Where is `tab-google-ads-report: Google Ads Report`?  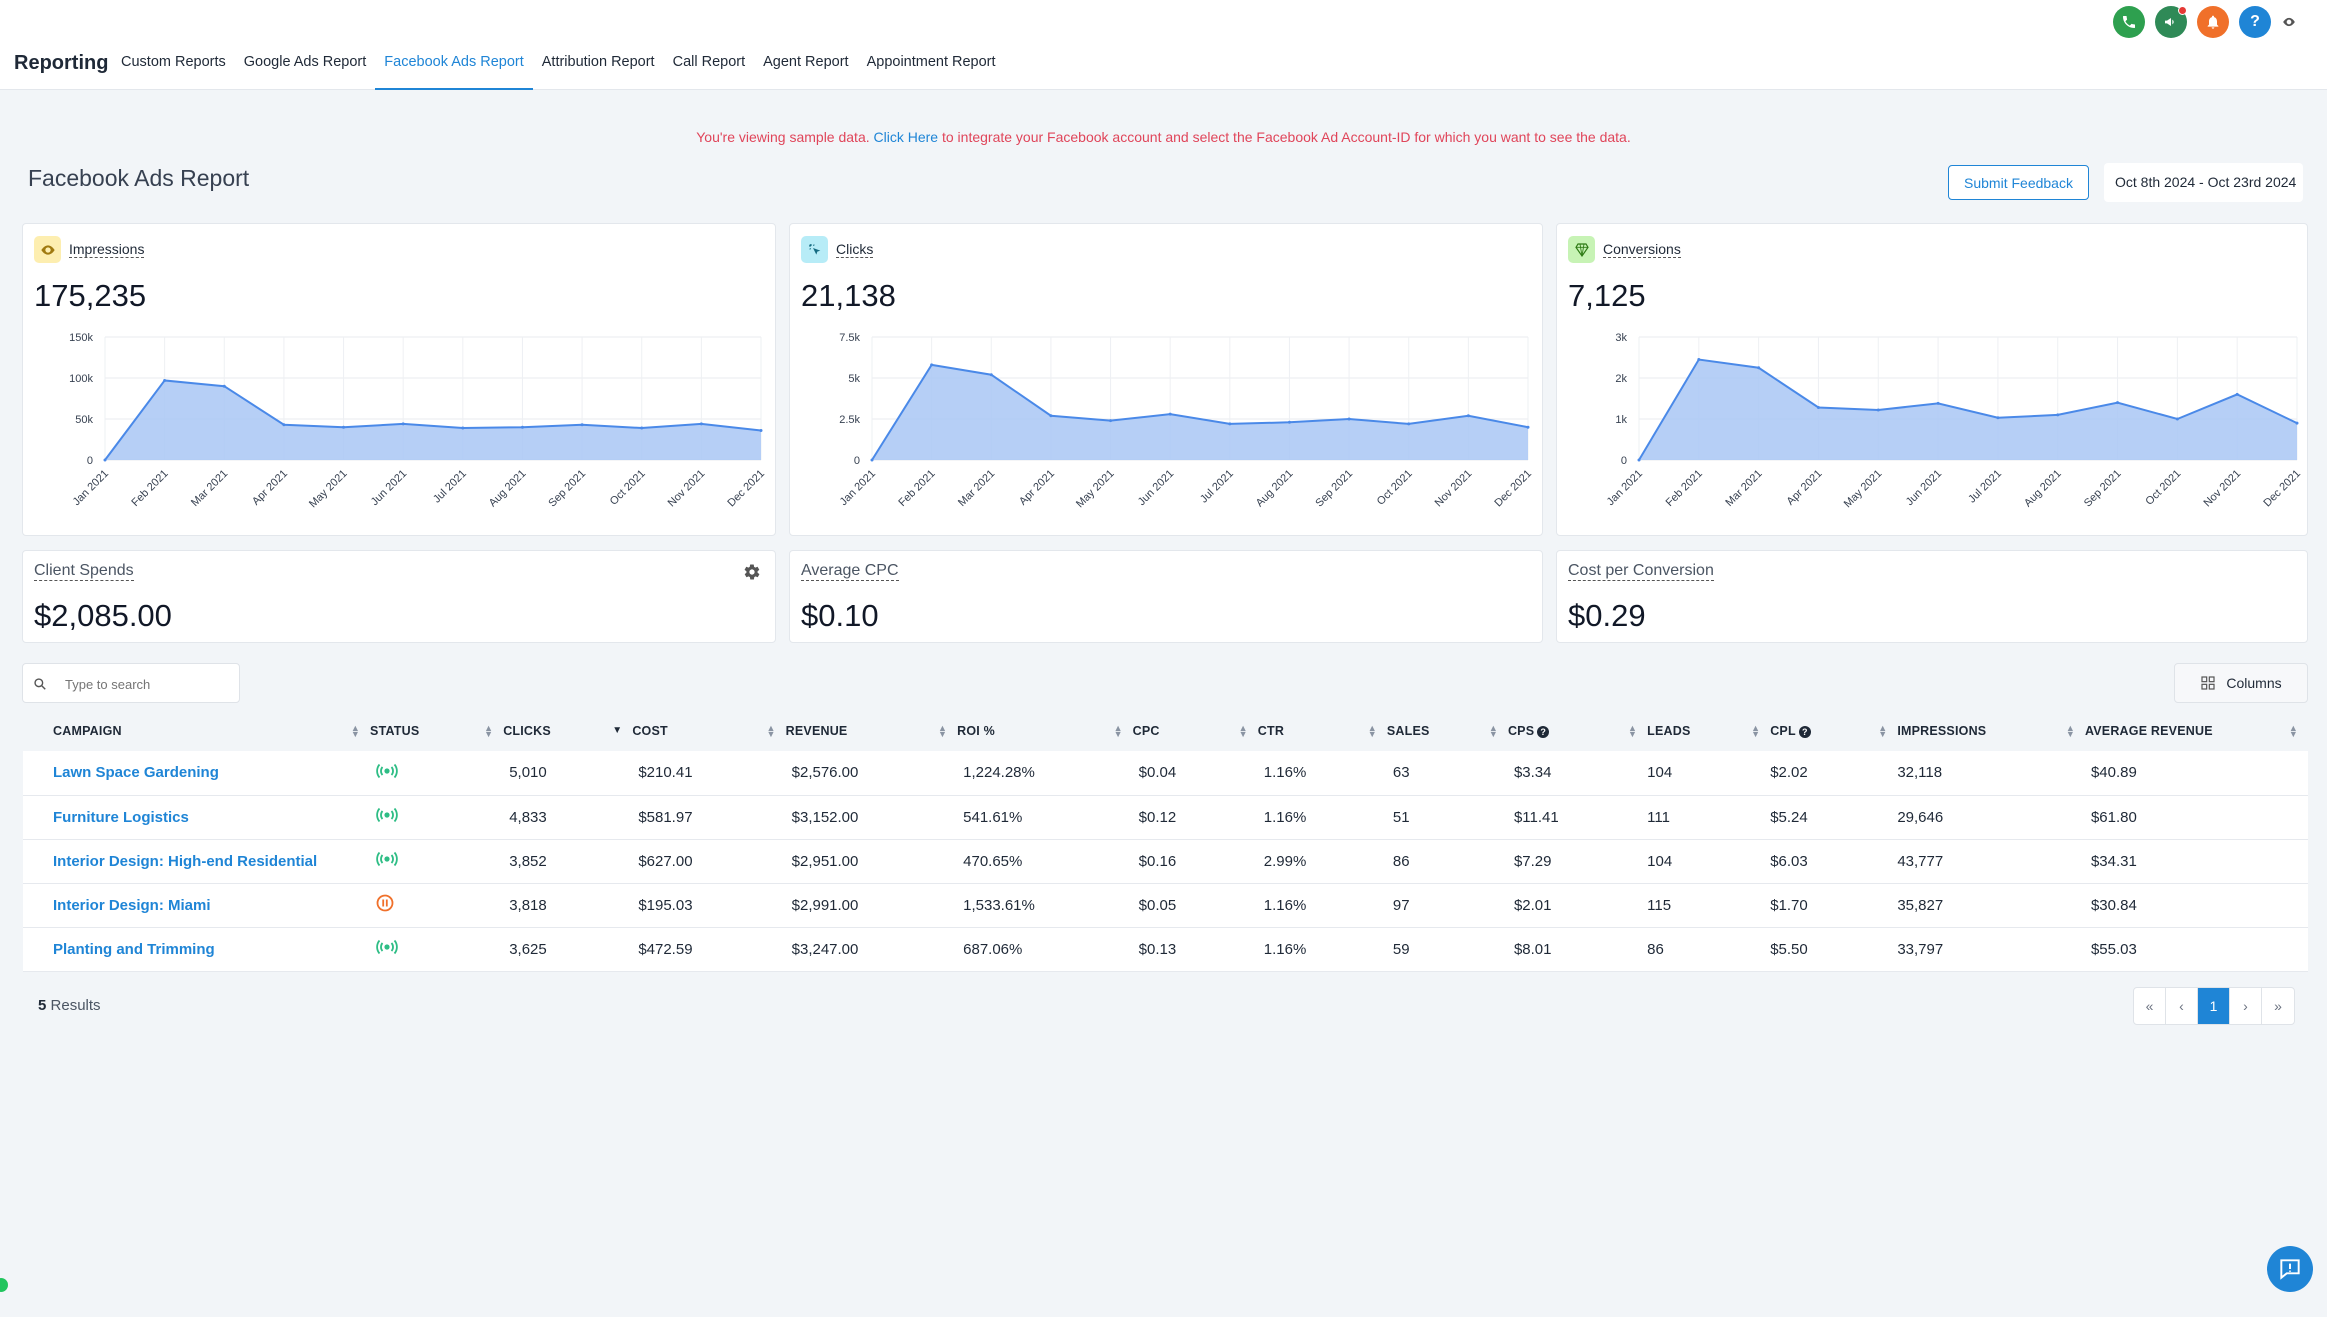
tab-google-ads-report: Google Ads Report is located at coordinates (305, 62).